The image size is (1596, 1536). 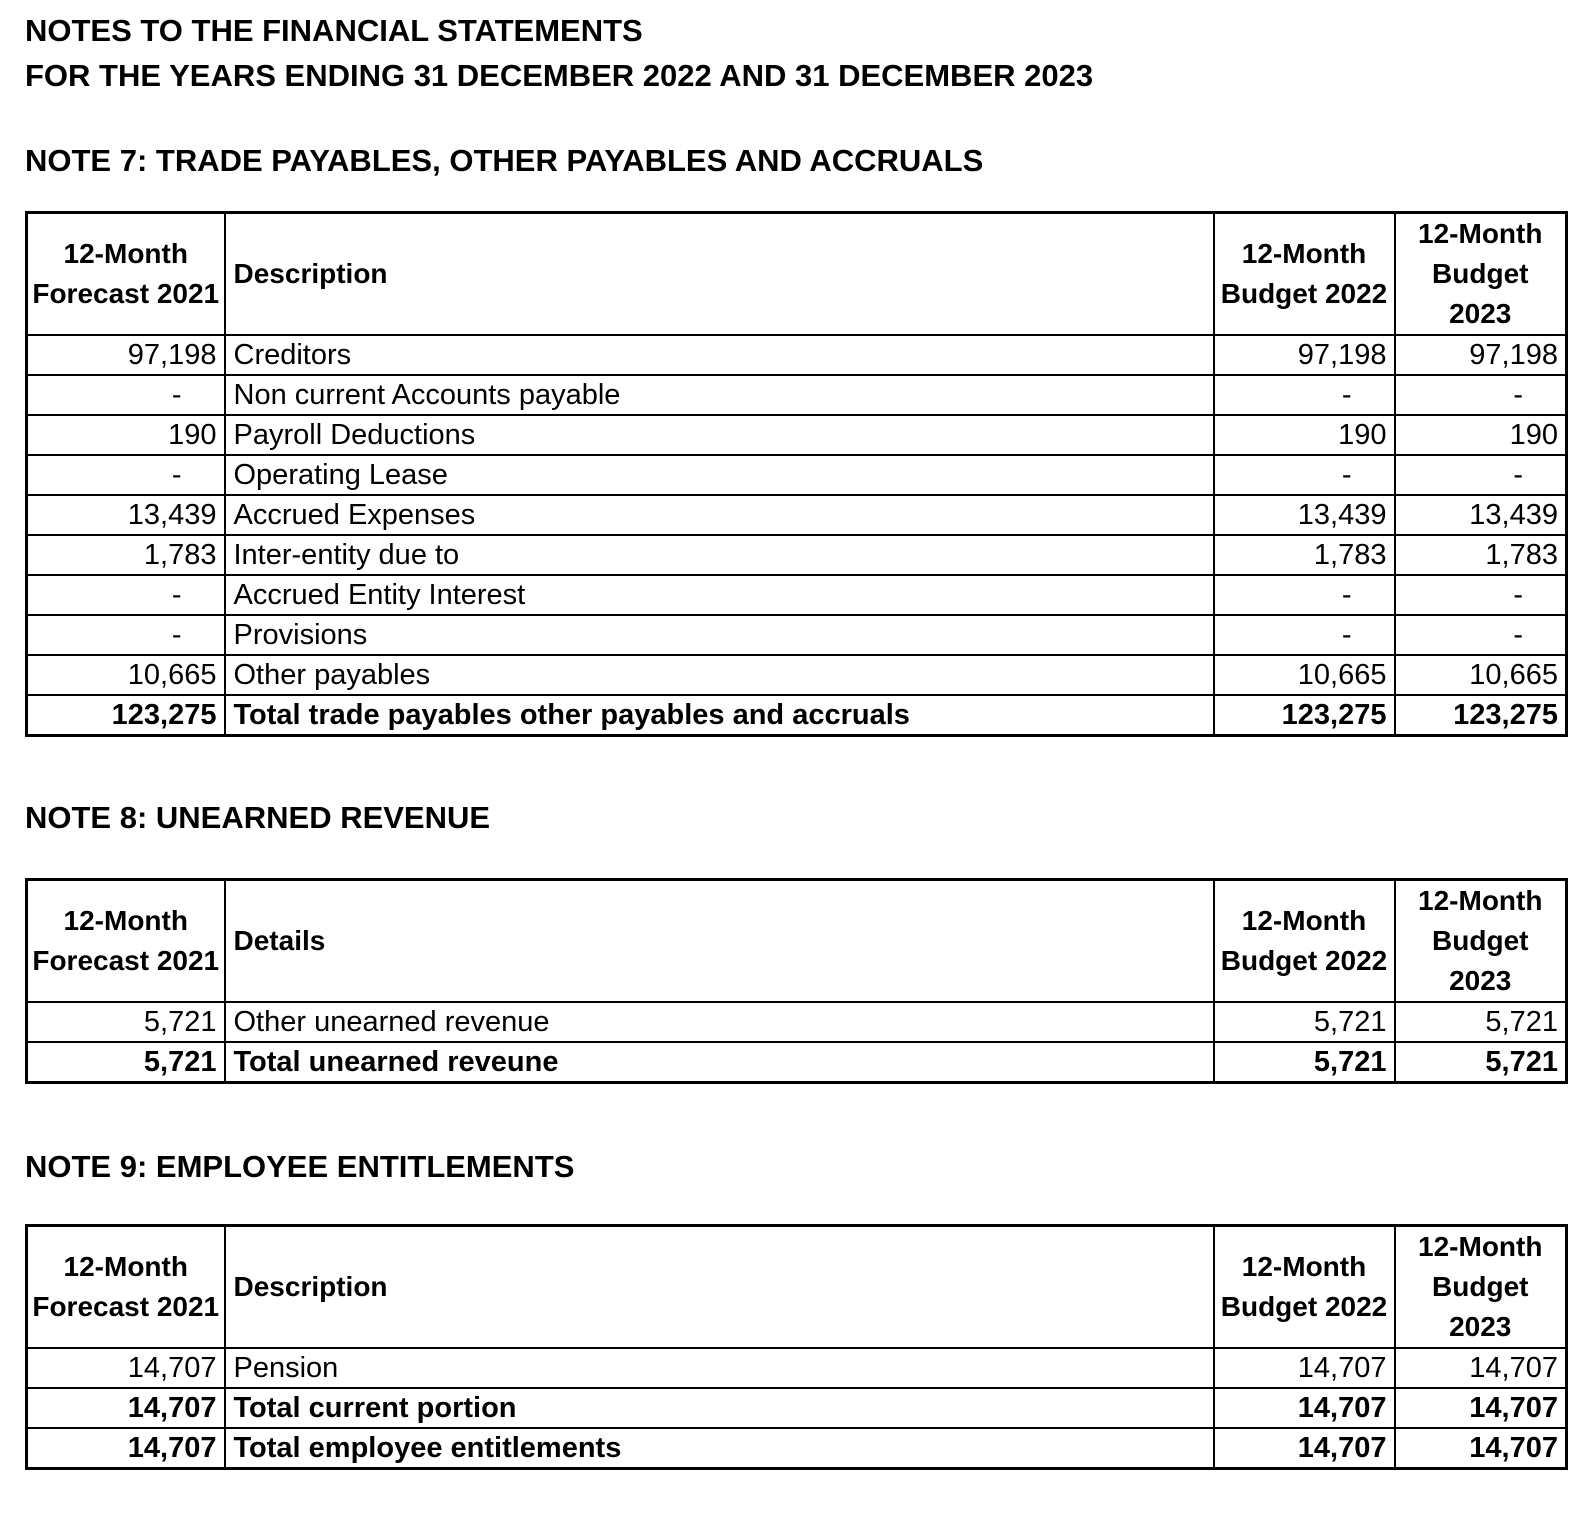 What do you see at coordinates (1304, 675) in the screenshot?
I see `budget-2022-cell: 10,665` at bounding box center [1304, 675].